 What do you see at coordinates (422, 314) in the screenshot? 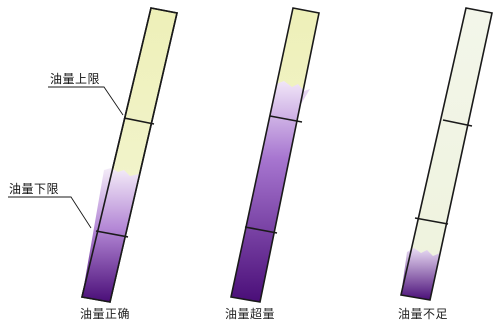
I see `caption-insufficient: 油量不足` at bounding box center [422, 314].